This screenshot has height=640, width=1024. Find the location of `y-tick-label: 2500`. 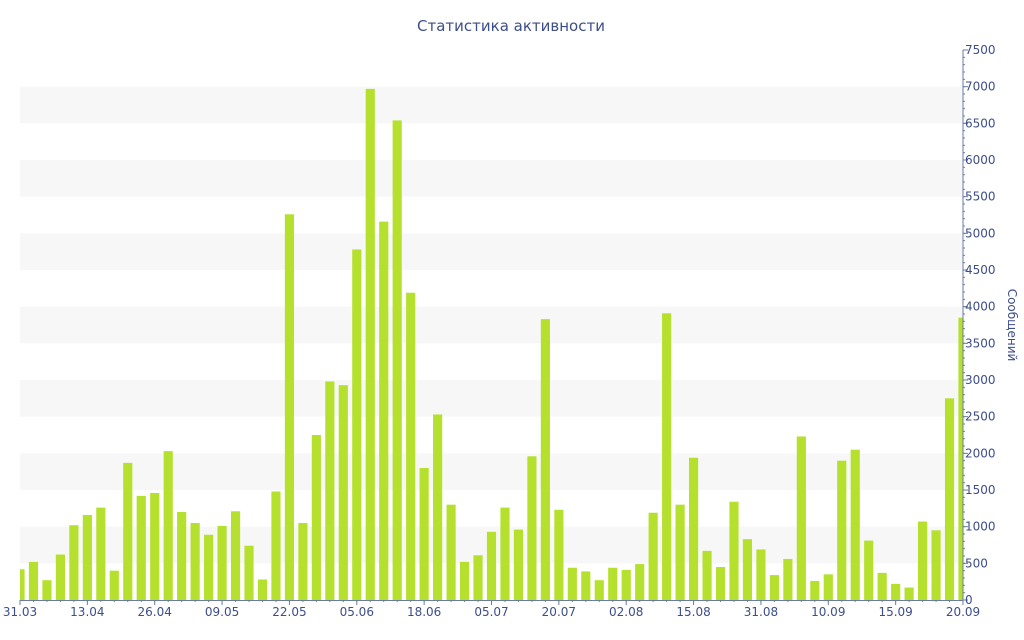

y-tick-label: 2500 is located at coordinates (980, 417).